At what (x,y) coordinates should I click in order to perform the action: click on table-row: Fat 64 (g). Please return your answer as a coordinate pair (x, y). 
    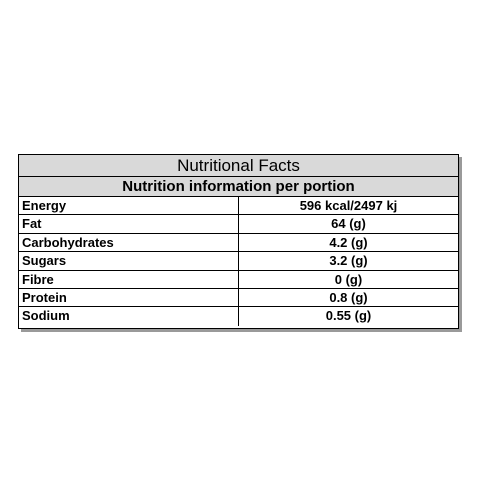
    Looking at the image, I should click on (238, 224).